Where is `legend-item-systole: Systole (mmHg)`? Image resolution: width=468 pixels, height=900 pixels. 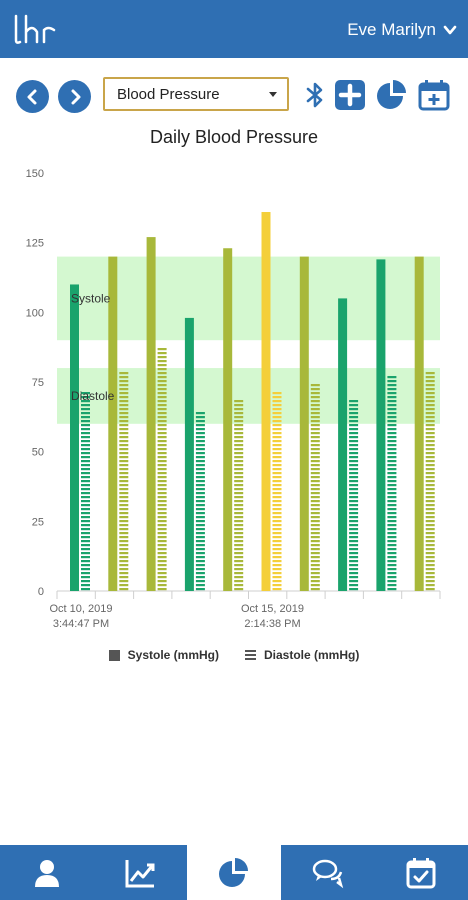
legend-item-systole: Systole (mmHg) is located at coordinates (163, 655).